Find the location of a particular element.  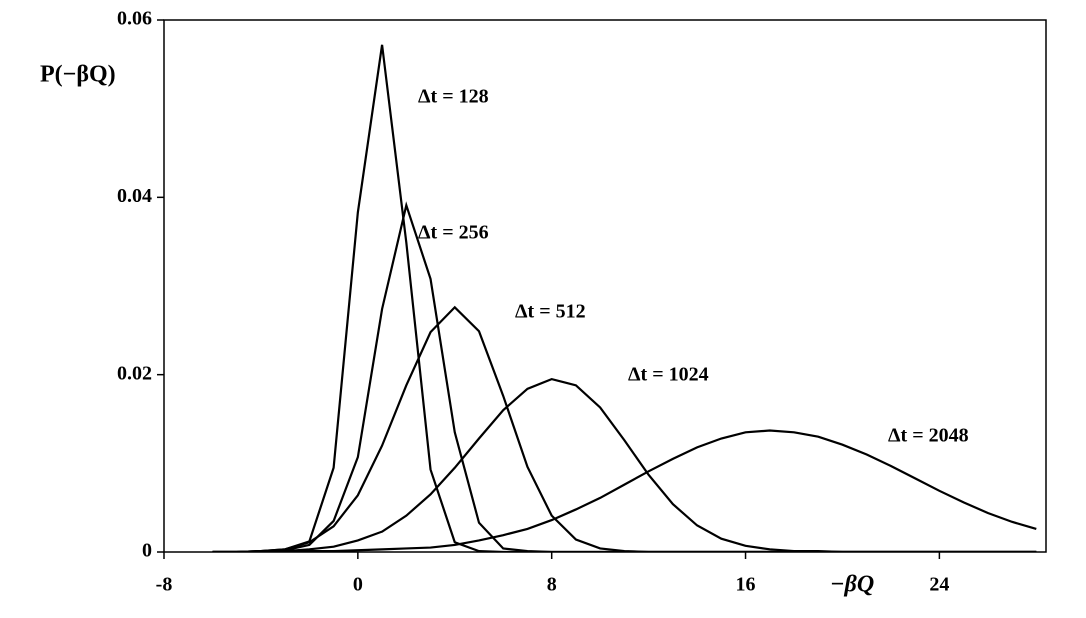

y-tick-label: 0.06 is located at coordinates (134, 19).